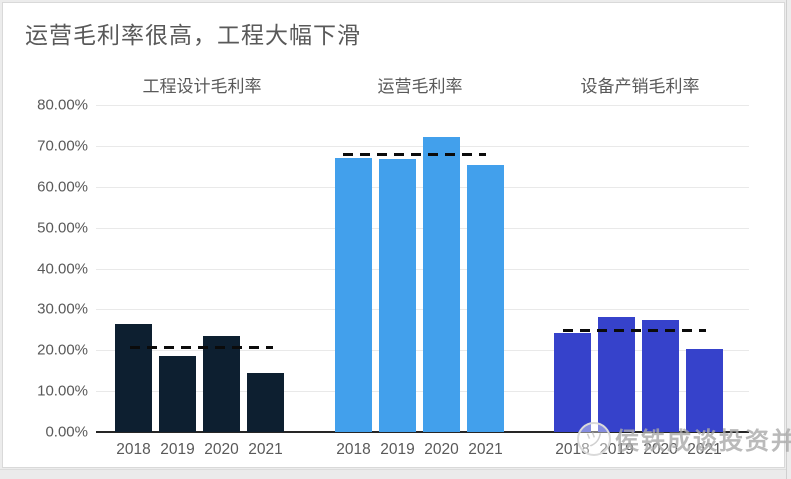 Image resolution: width=791 pixels, height=479 pixels. What do you see at coordinates (788, 239) in the screenshot?
I see `right-border-strip` at bounding box center [788, 239].